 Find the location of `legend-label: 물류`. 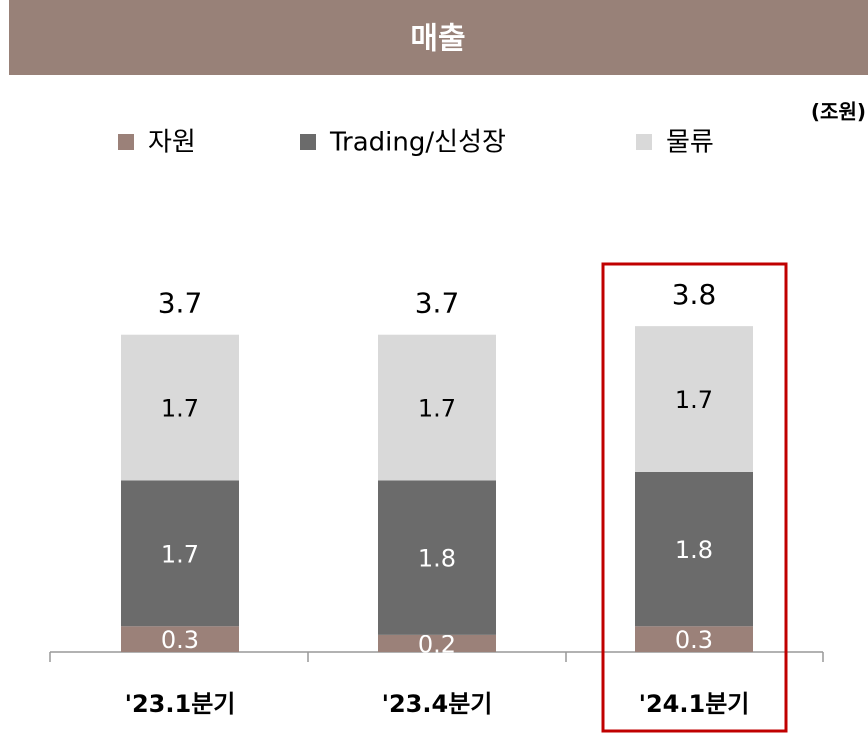

legend-label: 물류 is located at coordinates (690, 143).